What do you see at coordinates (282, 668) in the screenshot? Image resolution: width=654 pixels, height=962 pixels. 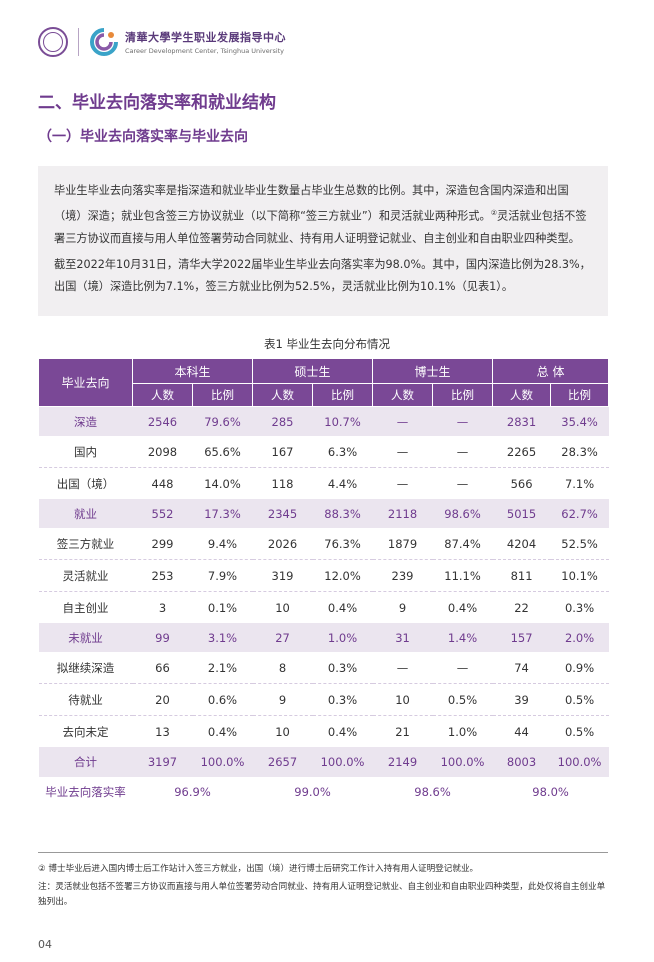 I see `count-cell: 8` at bounding box center [282, 668].